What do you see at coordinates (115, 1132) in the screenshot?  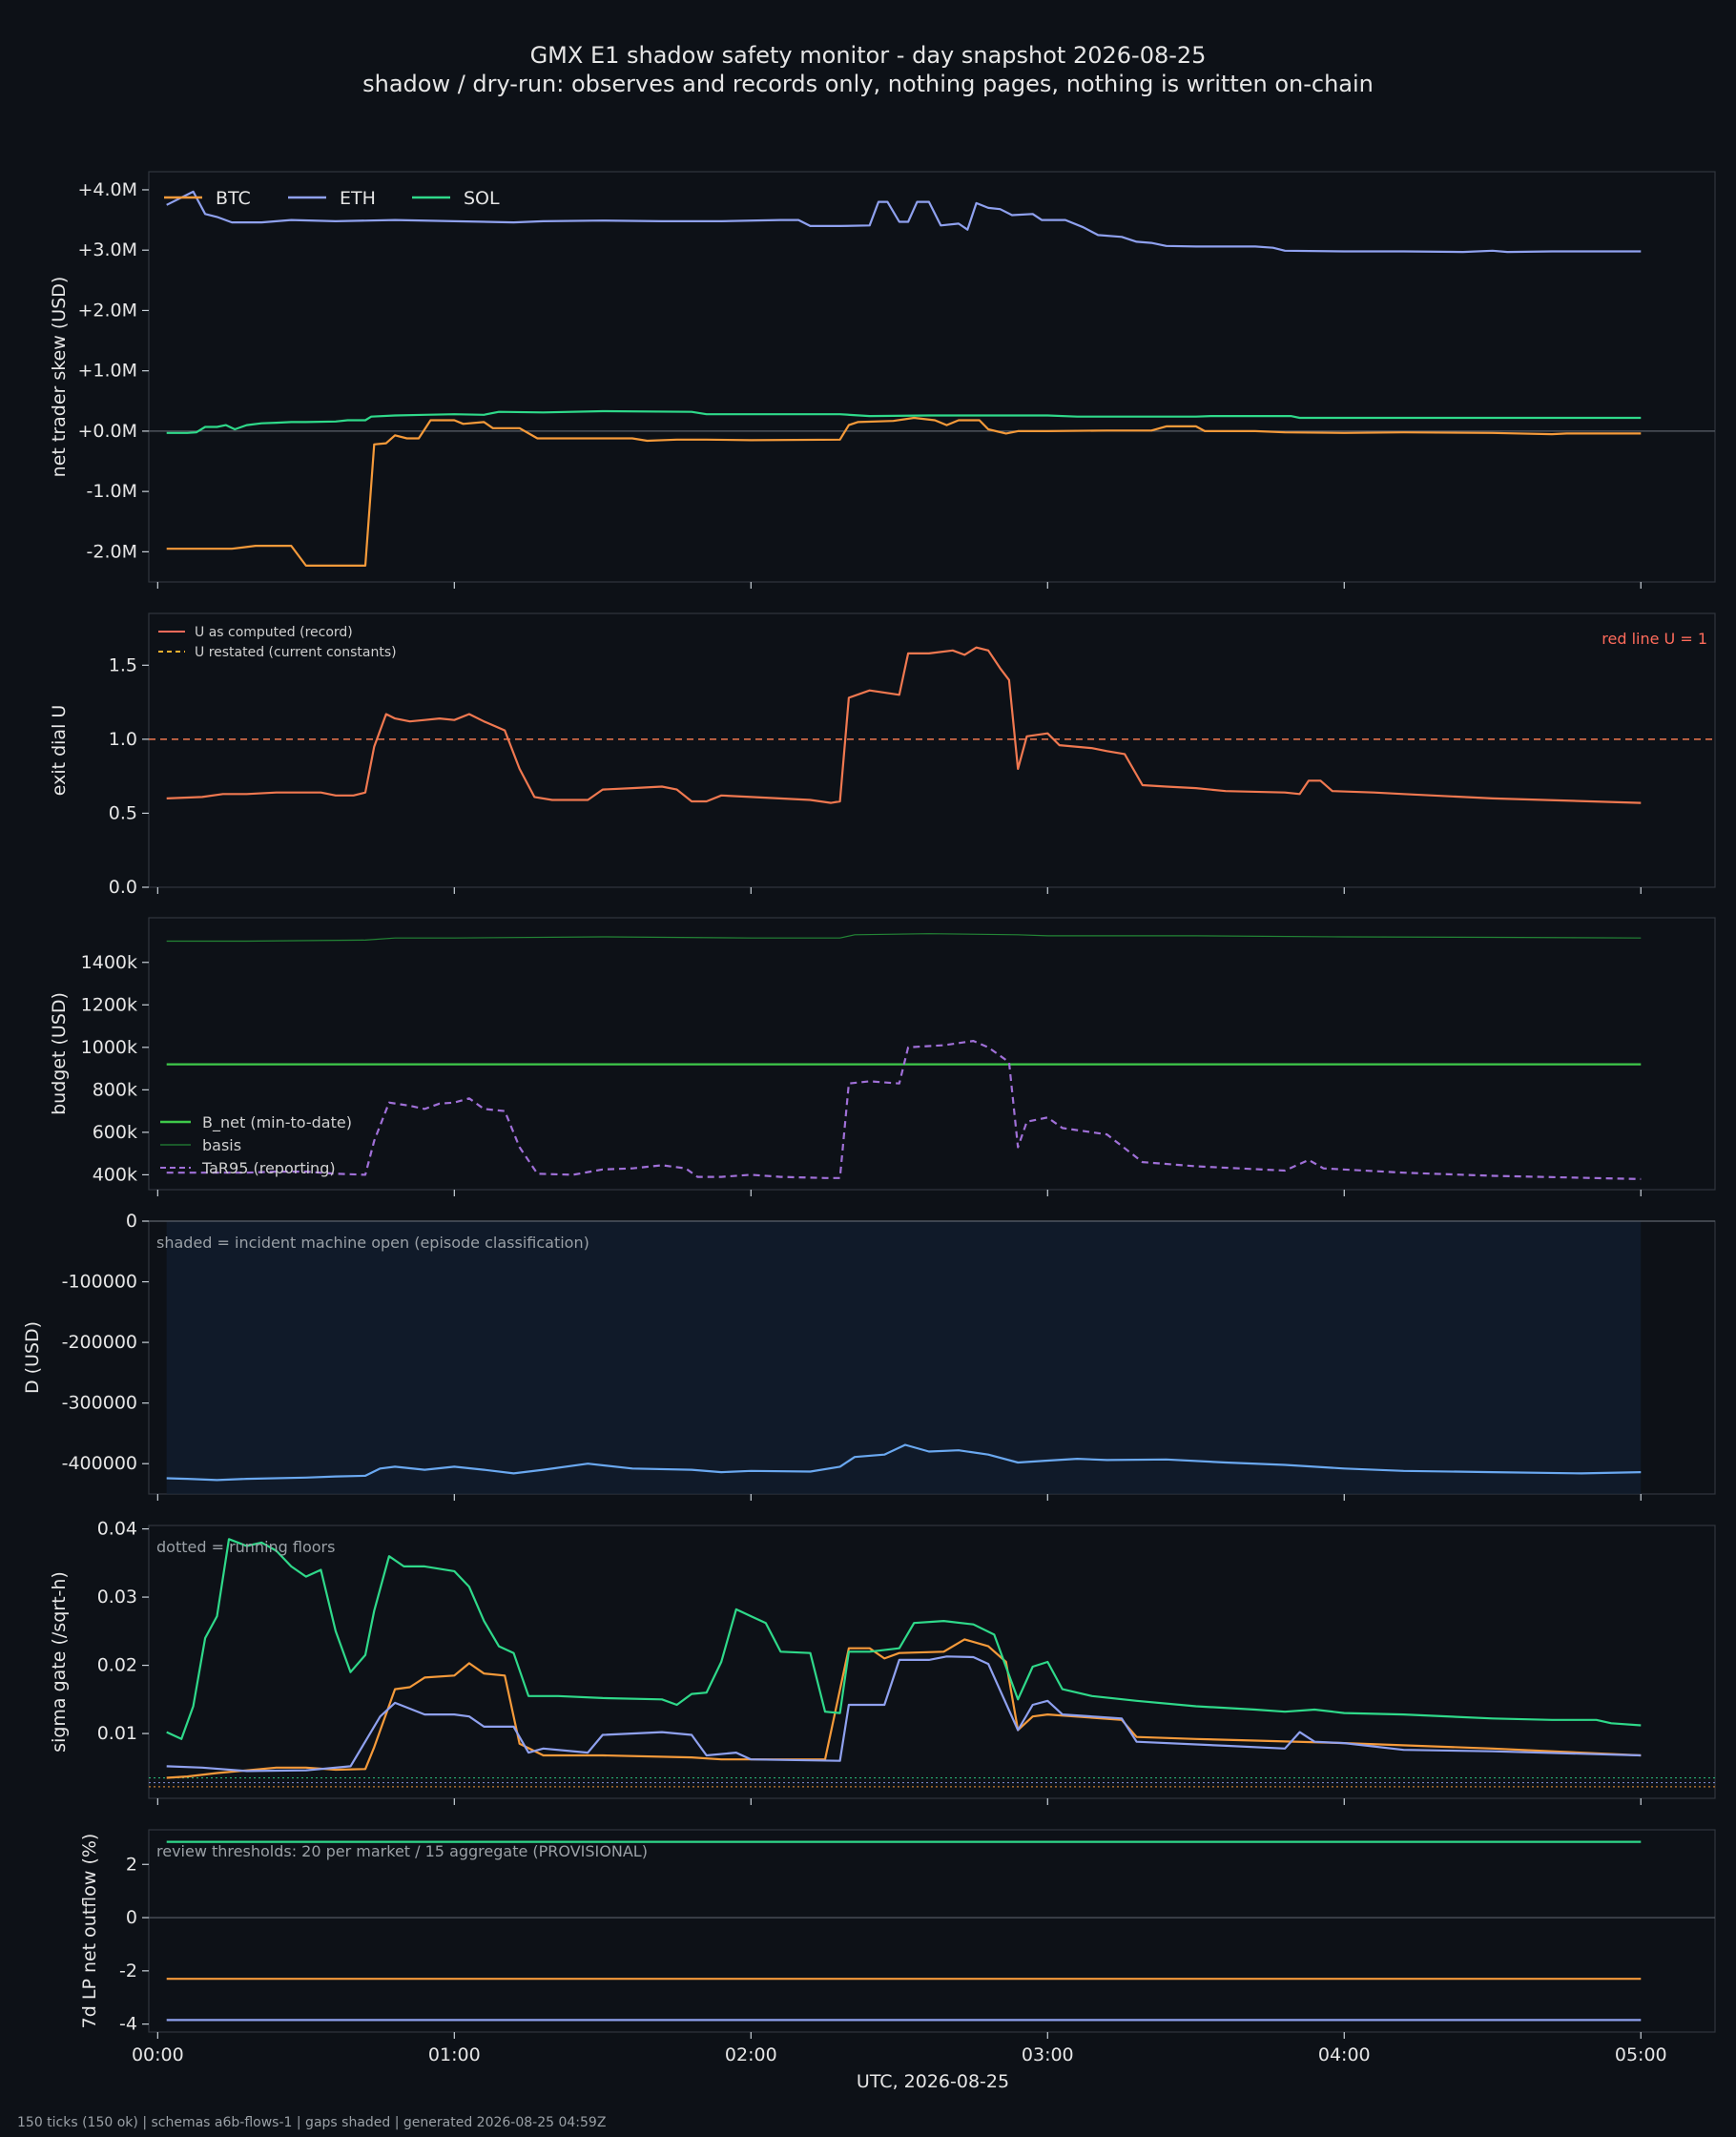 I see `y-tick-label: 600k` at bounding box center [115, 1132].